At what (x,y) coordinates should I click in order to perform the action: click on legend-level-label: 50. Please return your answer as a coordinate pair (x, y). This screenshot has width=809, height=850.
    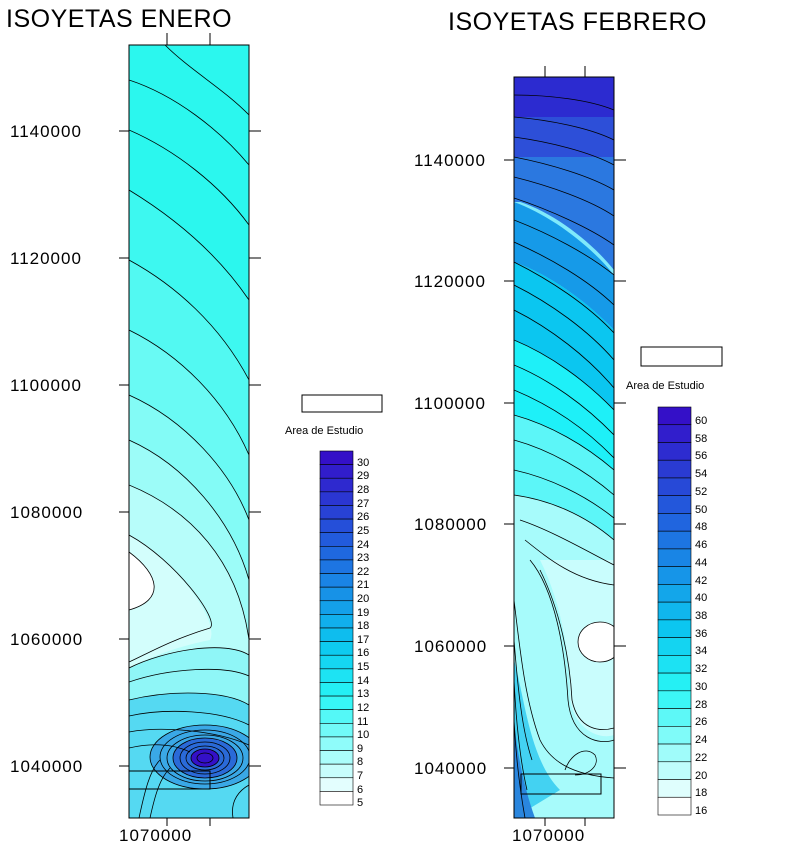
    Looking at the image, I should click on (701, 509).